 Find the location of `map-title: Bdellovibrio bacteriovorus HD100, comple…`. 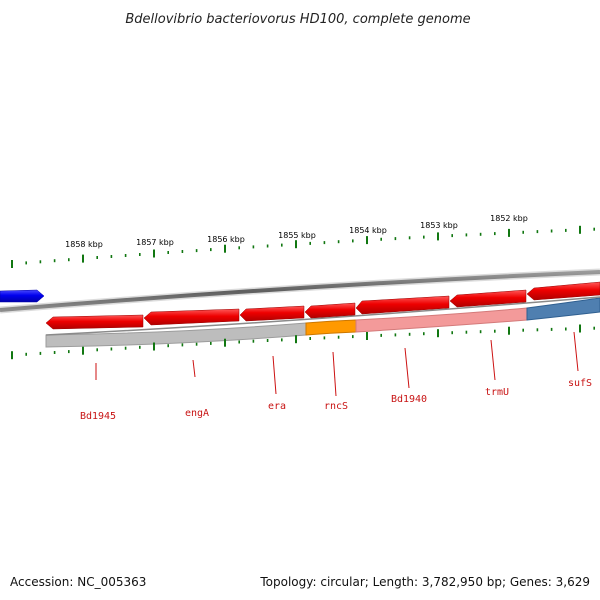

map-title: Bdellovibrio bacteriovorus HD100, comple… is located at coordinates (297, 19).